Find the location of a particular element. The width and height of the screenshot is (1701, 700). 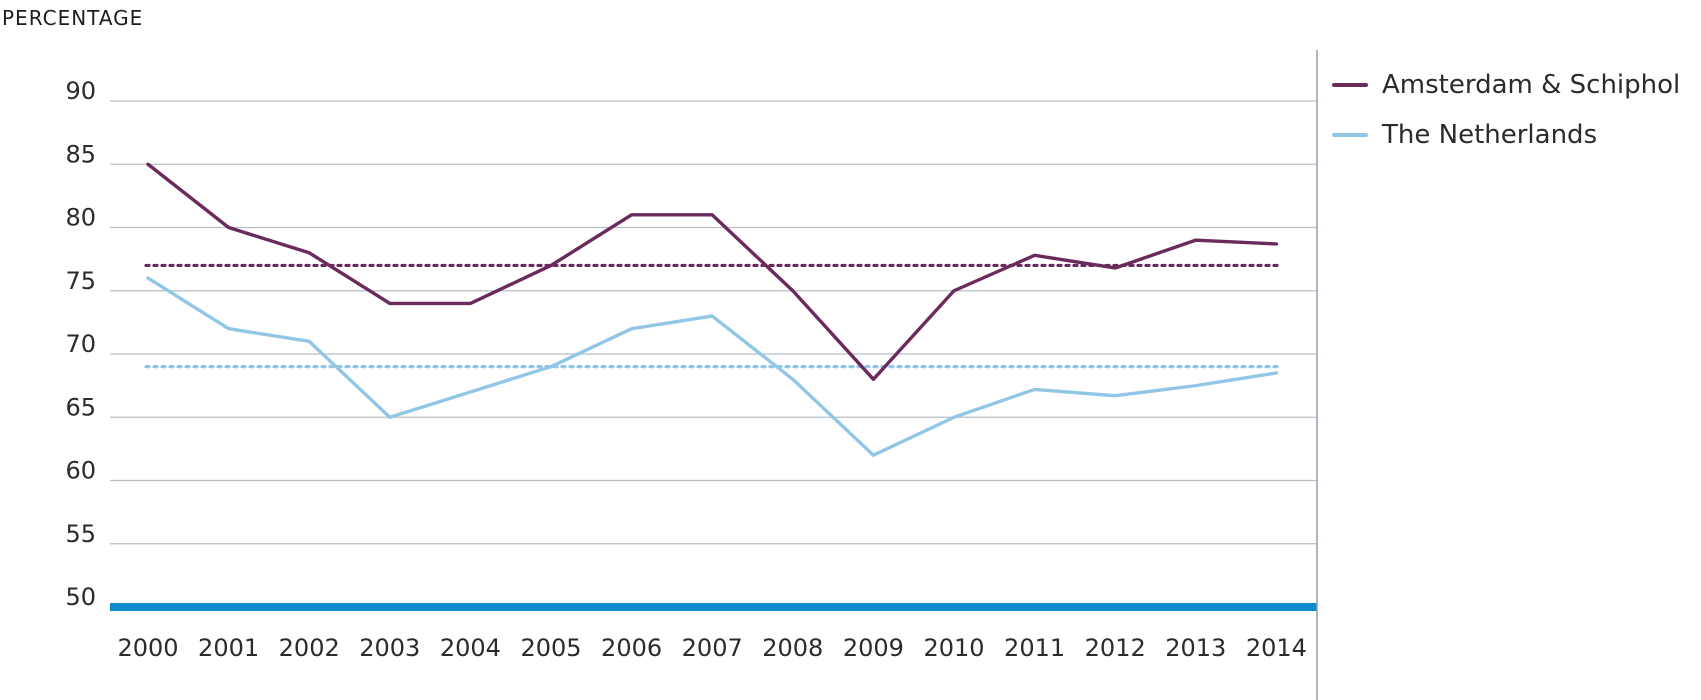

y-tick-label: 65 is located at coordinates (80, 407).